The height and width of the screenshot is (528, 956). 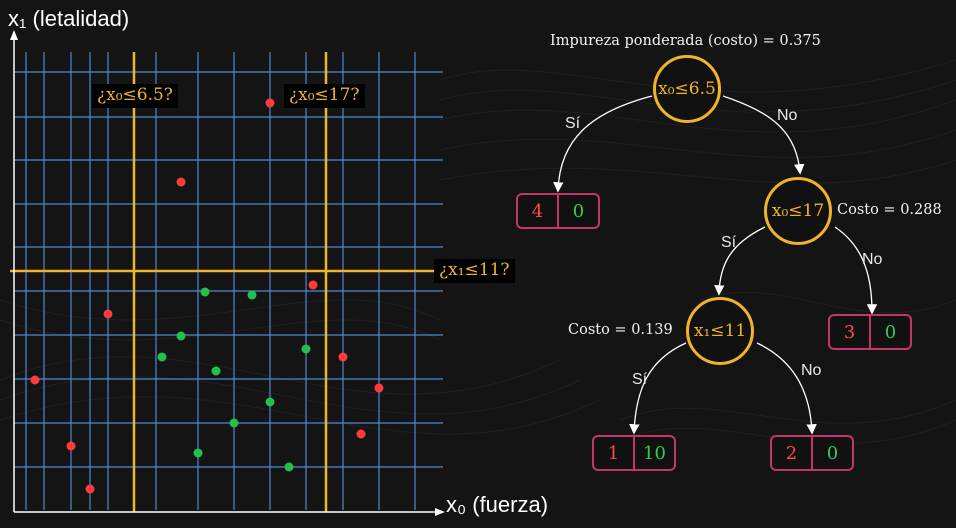 I want to click on leaf-node-3: 1 10, so click(x=634, y=453).